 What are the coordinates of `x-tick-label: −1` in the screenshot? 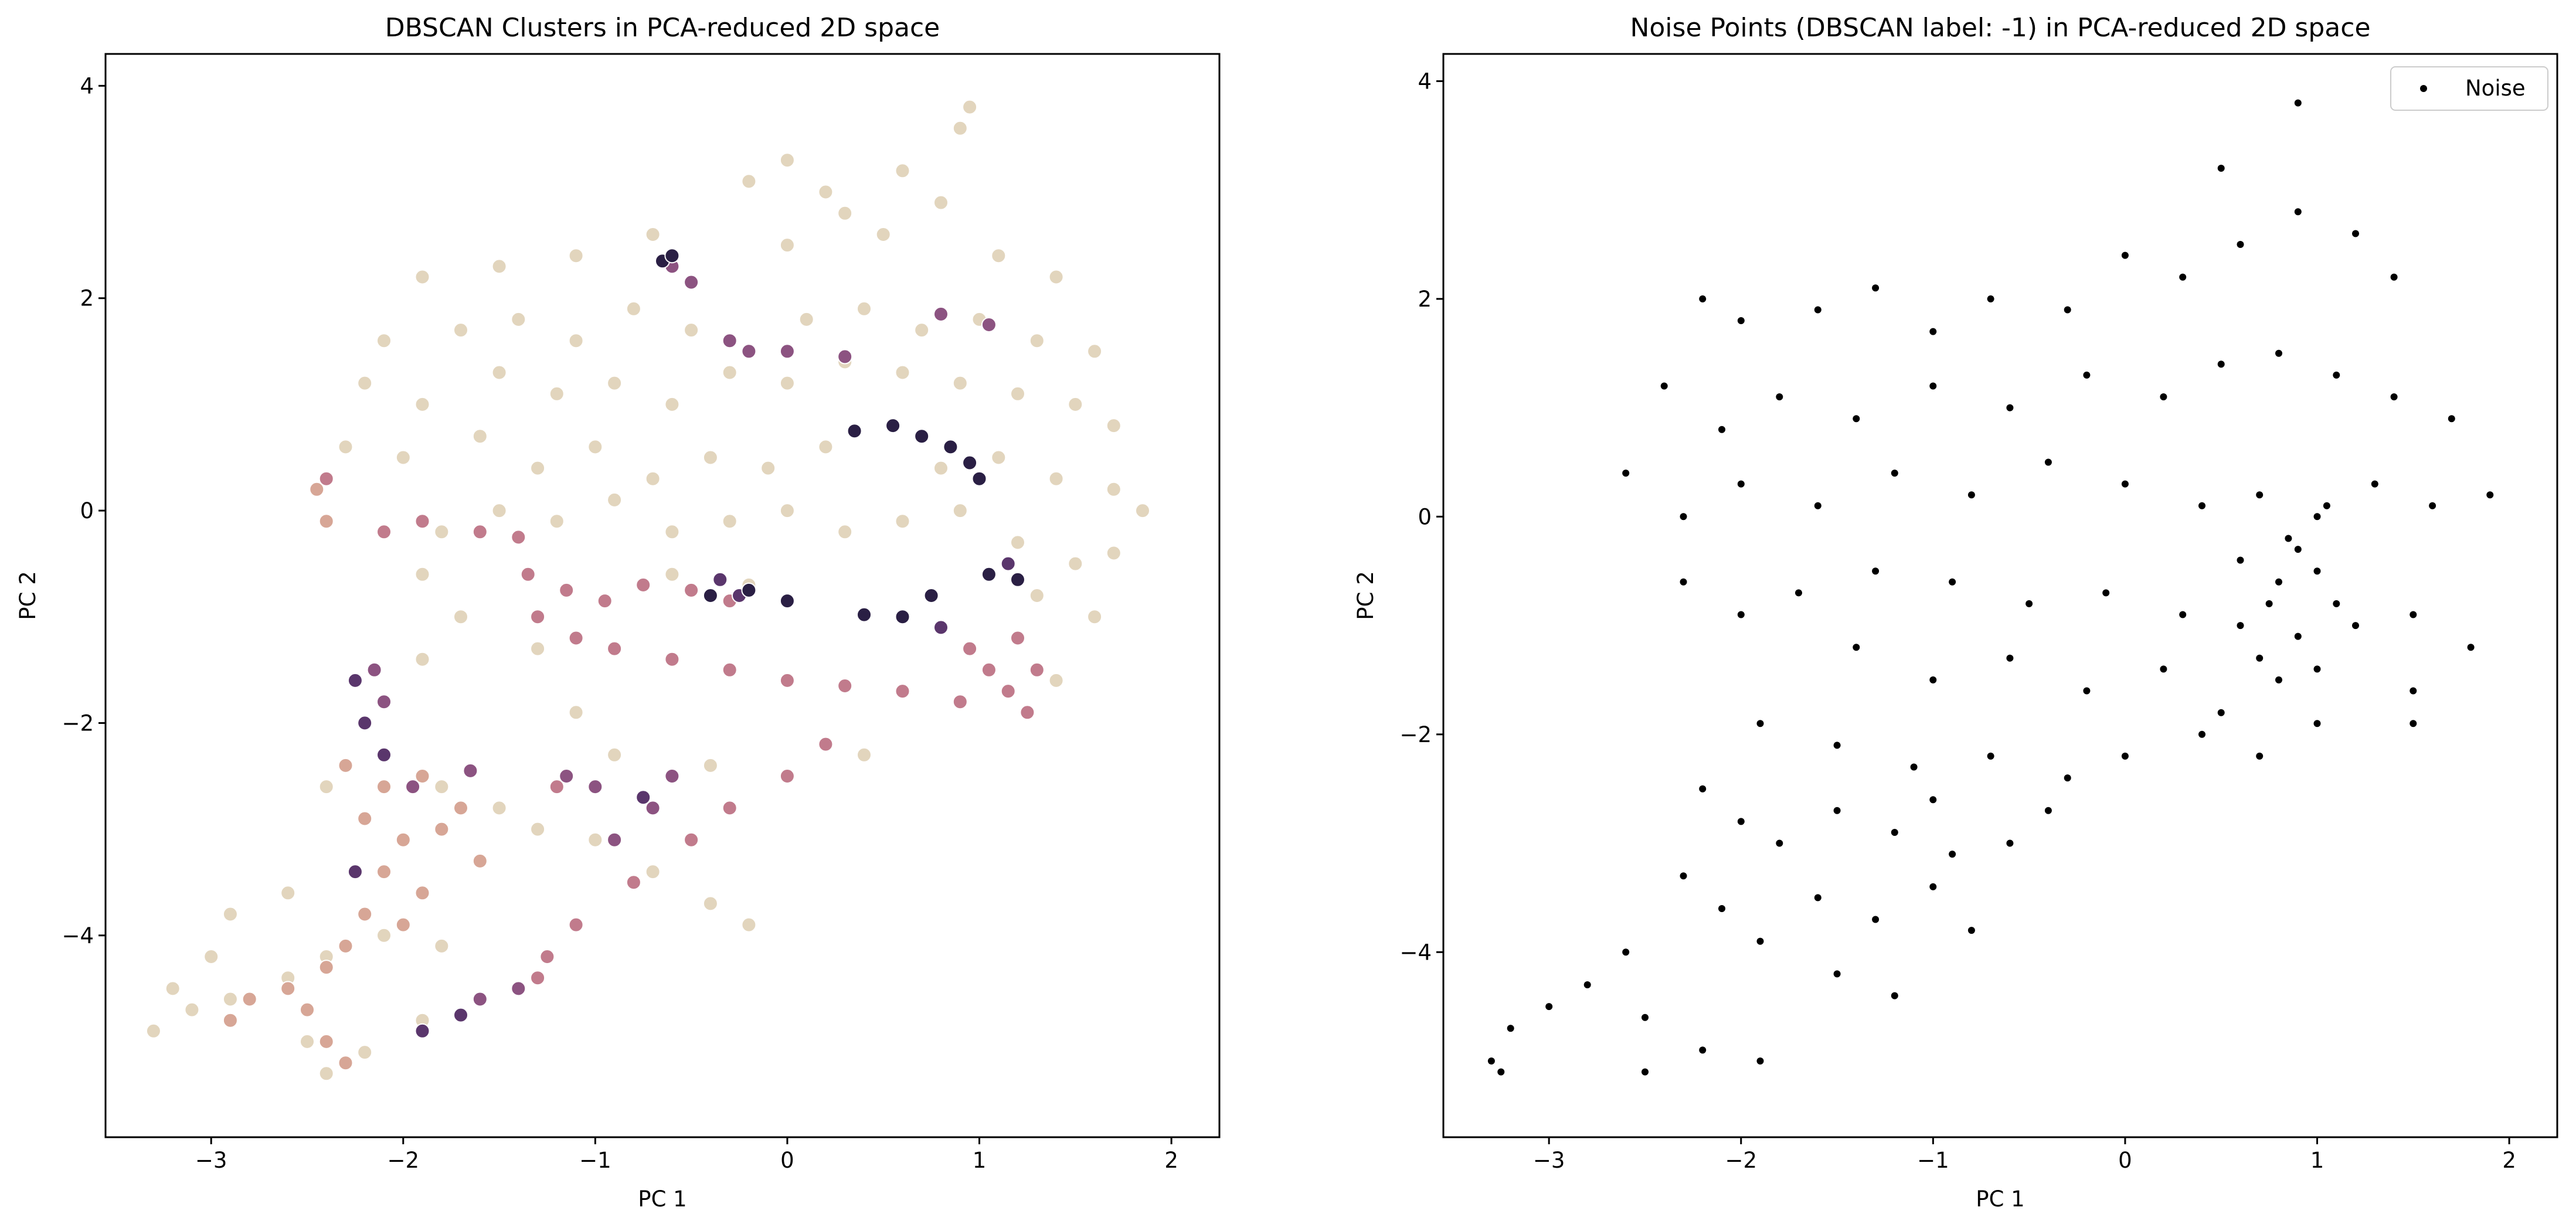 It's located at (1933, 1160).